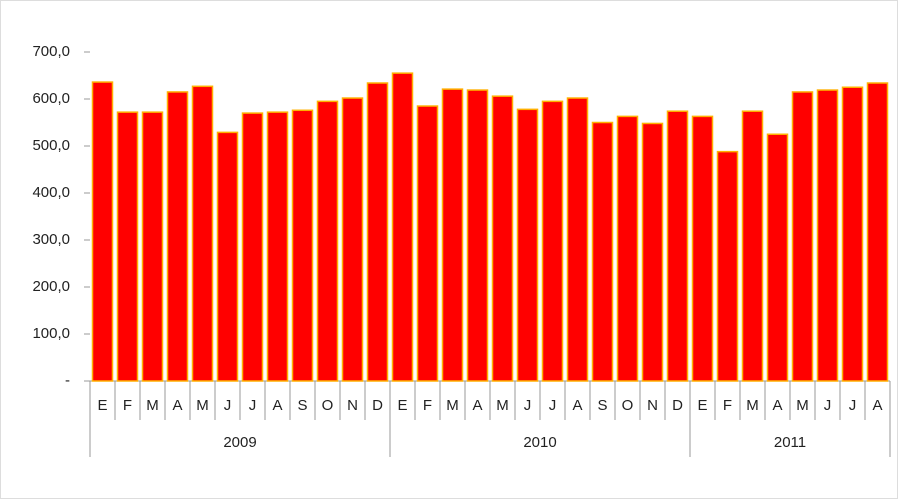  What do you see at coordinates (51, 192) in the screenshot?
I see `y-tick-label: 400,0` at bounding box center [51, 192].